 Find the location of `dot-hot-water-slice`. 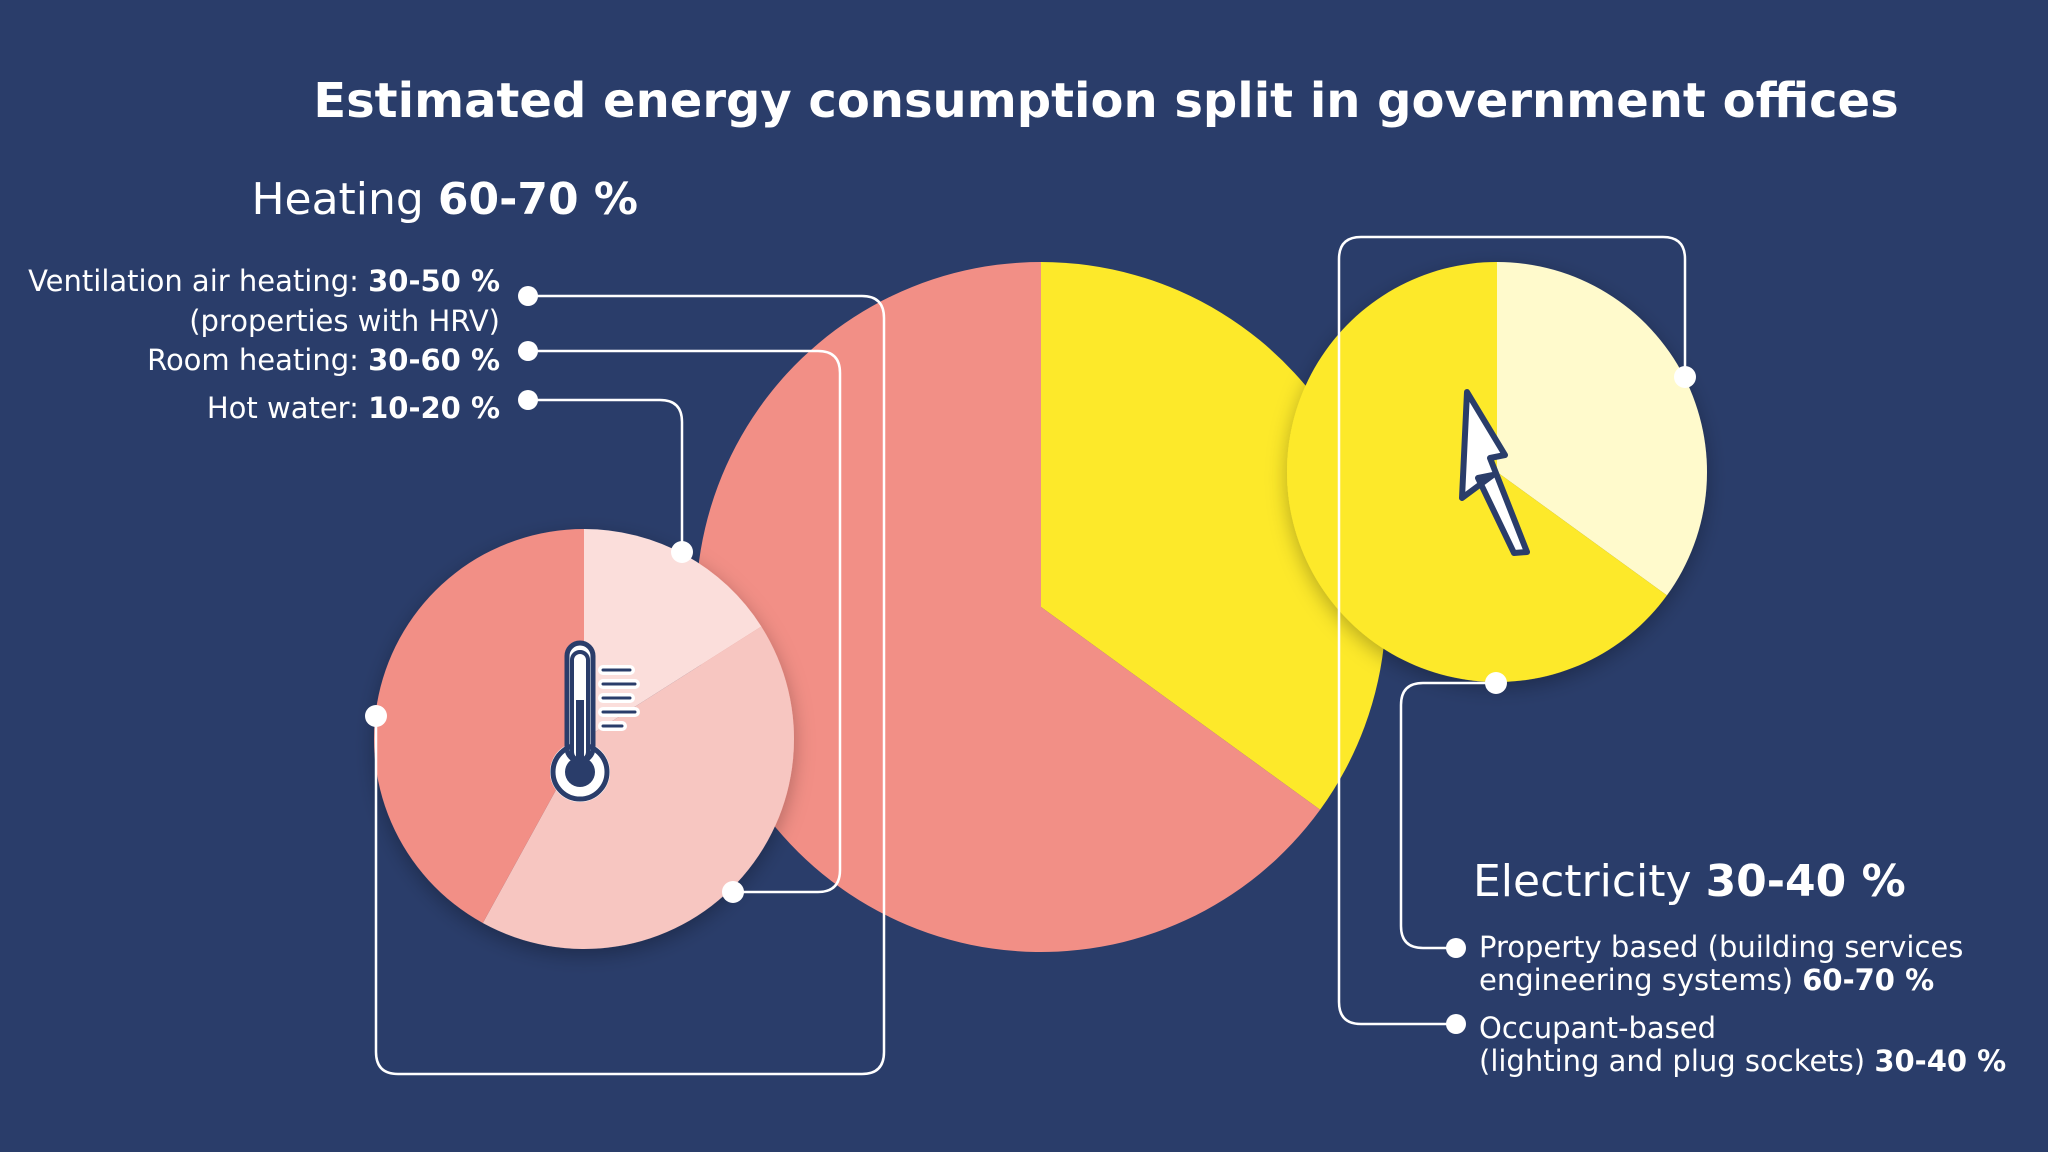

dot-hot-water-slice is located at coordinates (682, 552).